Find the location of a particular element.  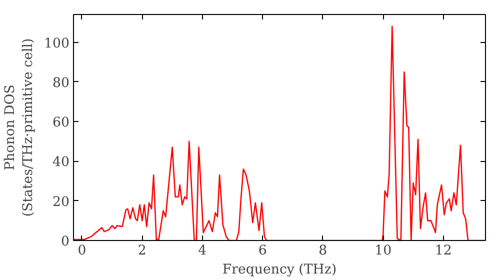

x-tick-label: 10 is located at coordinates (383, 251).